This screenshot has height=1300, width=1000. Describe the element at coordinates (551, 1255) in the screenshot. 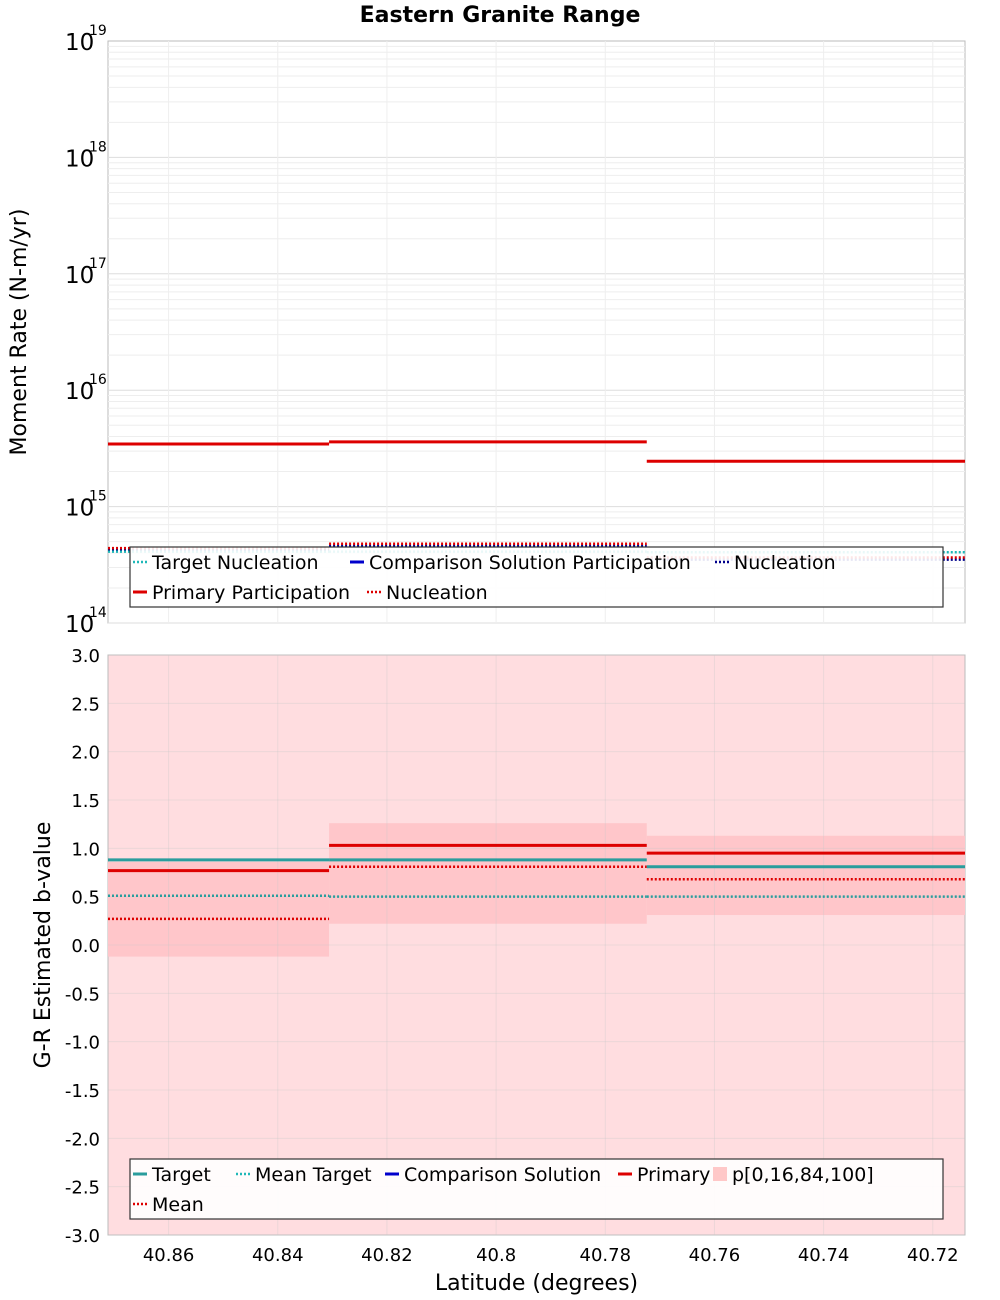

I see `bottom-x-ticks: 40.86 40.84 40.82 40.8 40.78 40.76 40.74 40.72` at that location.